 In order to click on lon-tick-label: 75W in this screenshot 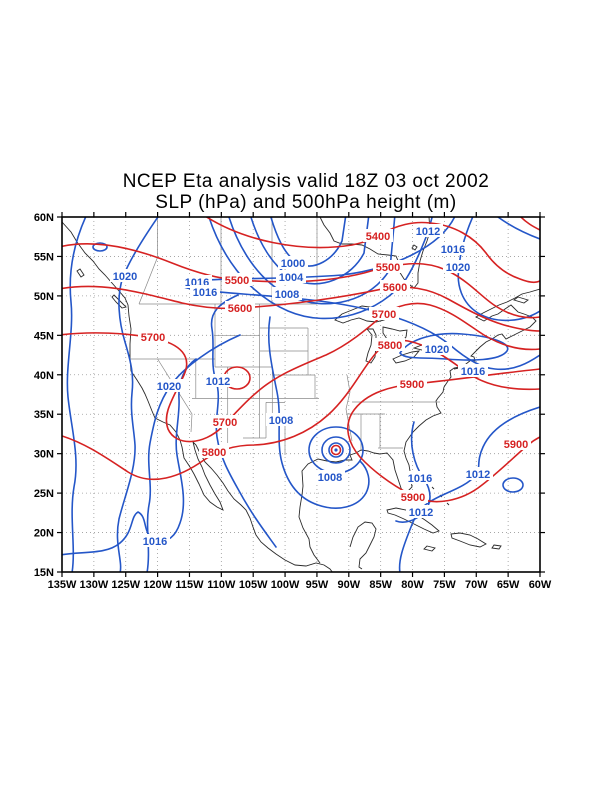, I will do `click(444, 585)`.